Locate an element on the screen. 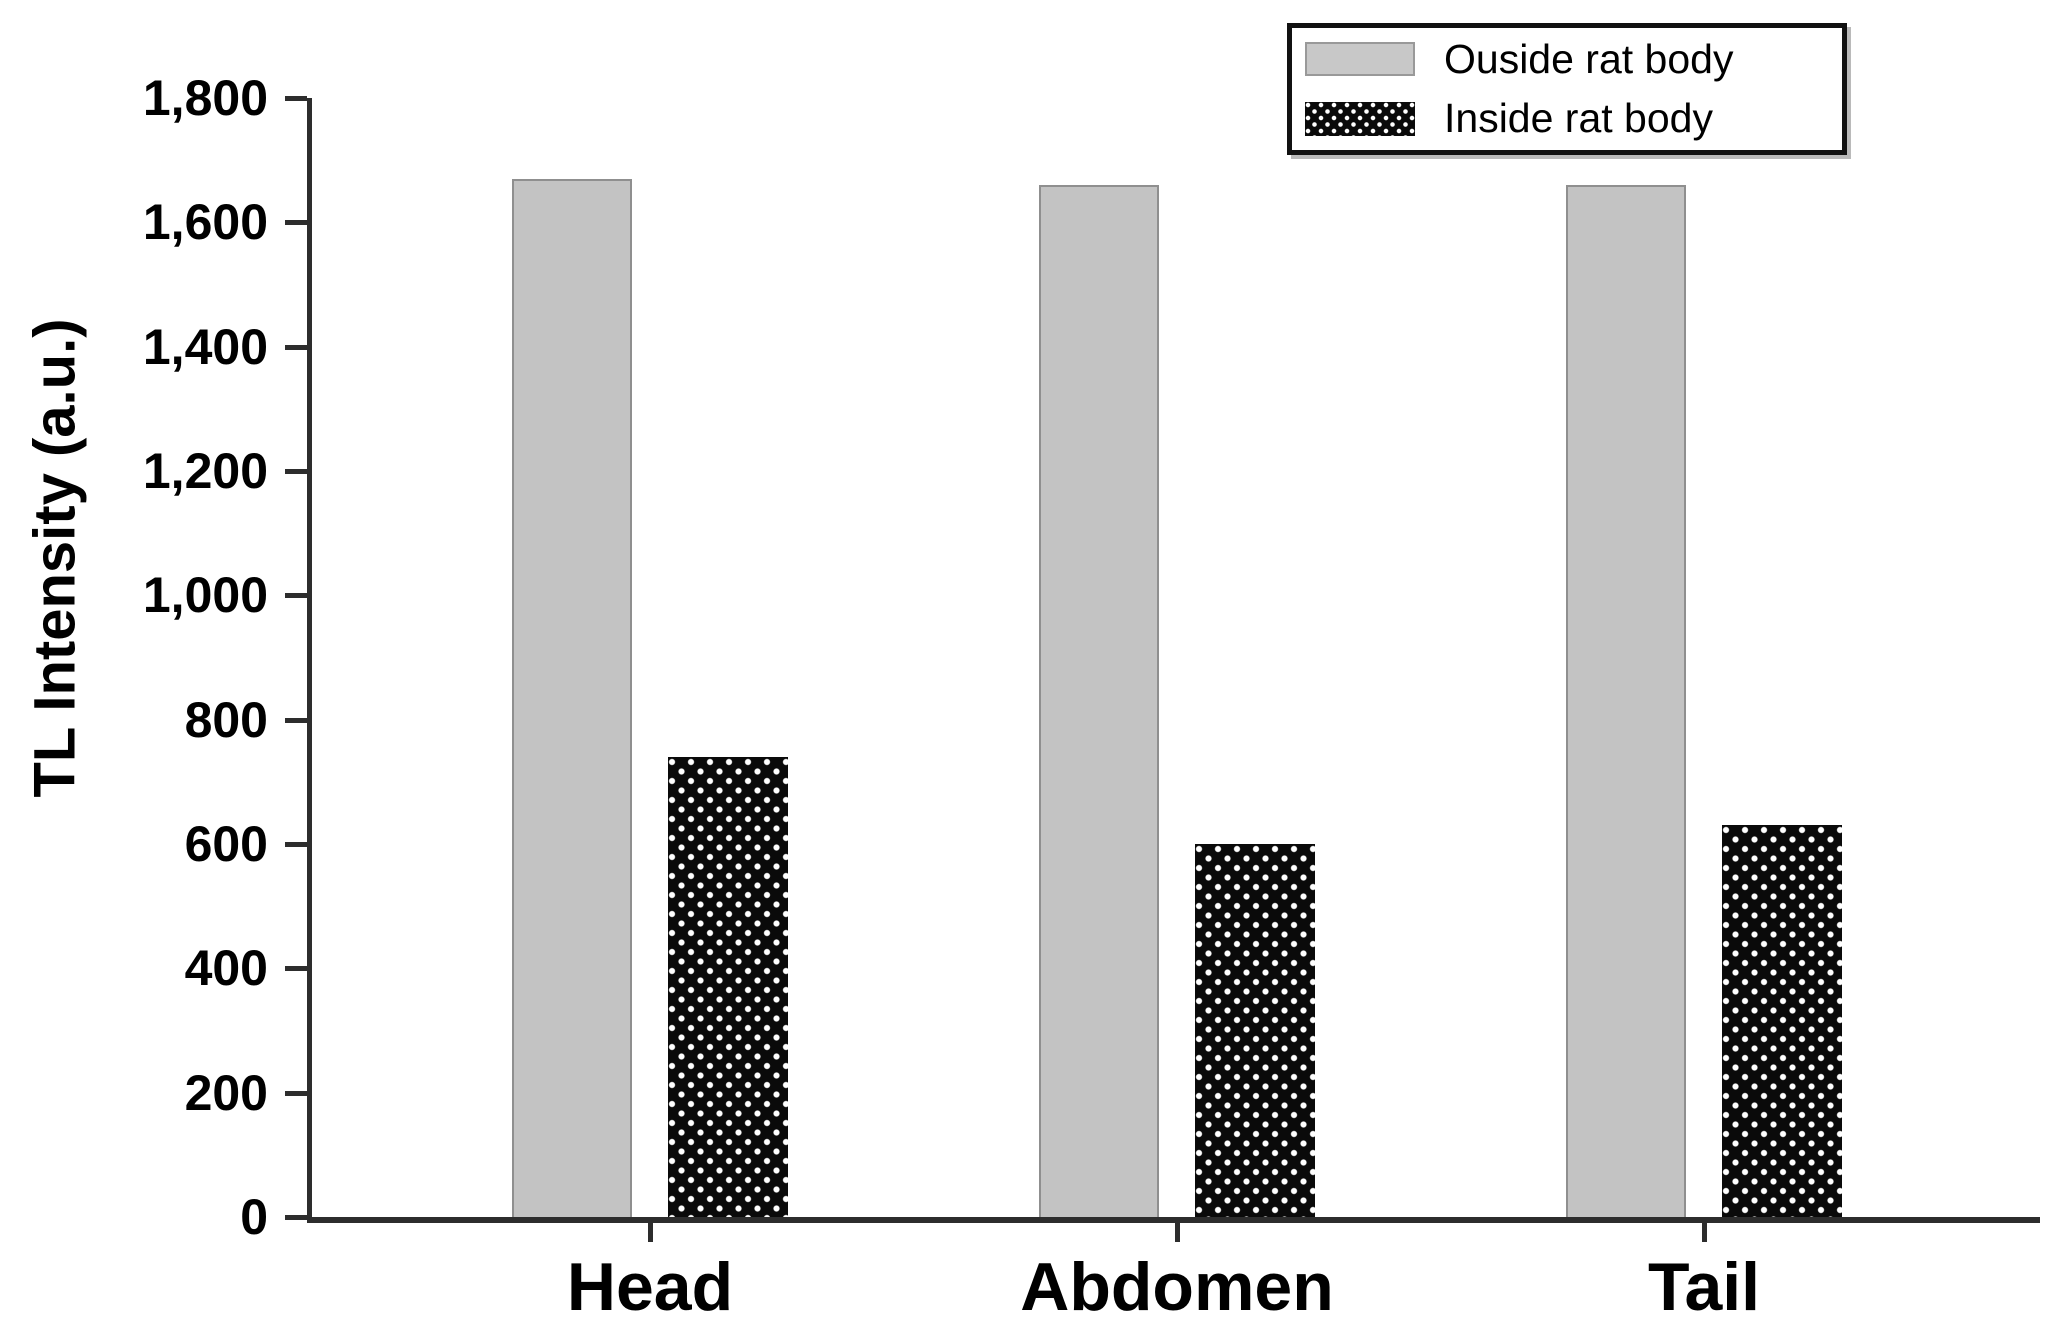 The image size is (2054, 1342). gray-bar-tail is located at coordinates (1626, 701).